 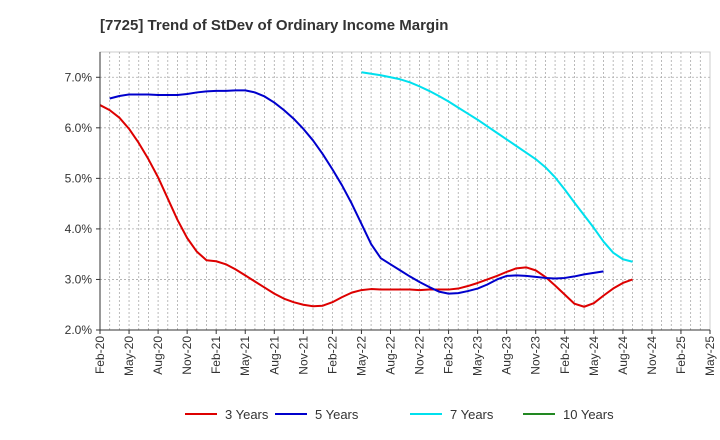 What do you see at coordinates (399, 414) in the screenshot?
I see `legend: 3 Years 5 Years 7 Years 10 Years` at bounding box center [399, 414].